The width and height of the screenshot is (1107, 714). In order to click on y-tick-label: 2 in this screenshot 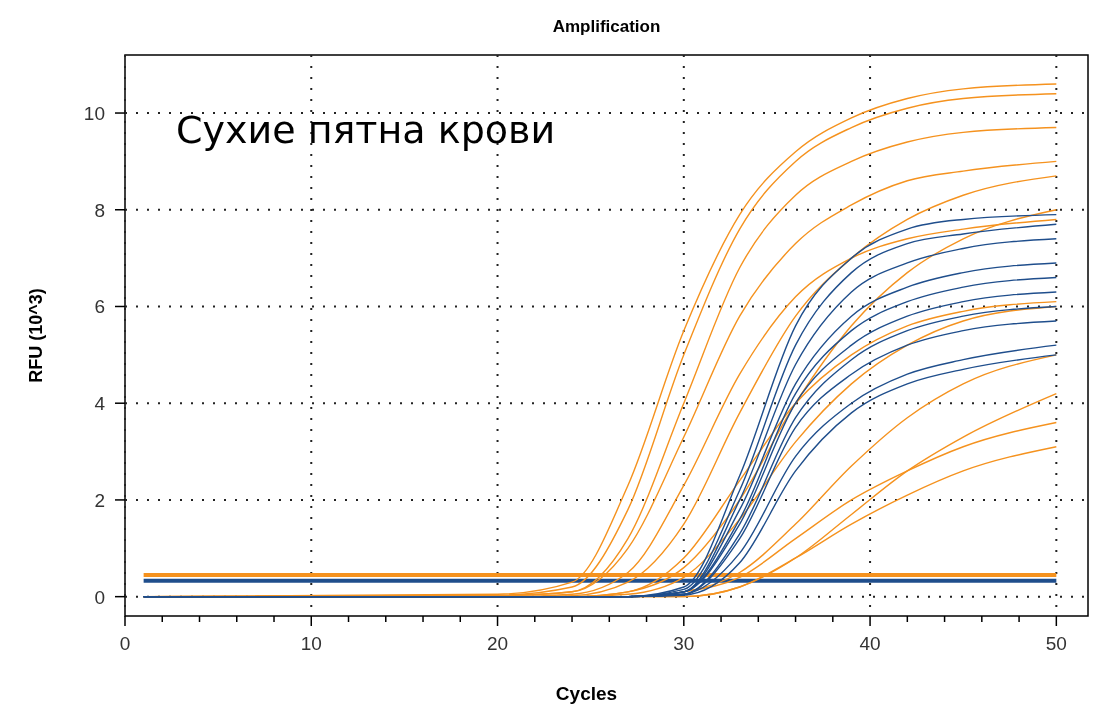, I will do `click(99, 500)`.